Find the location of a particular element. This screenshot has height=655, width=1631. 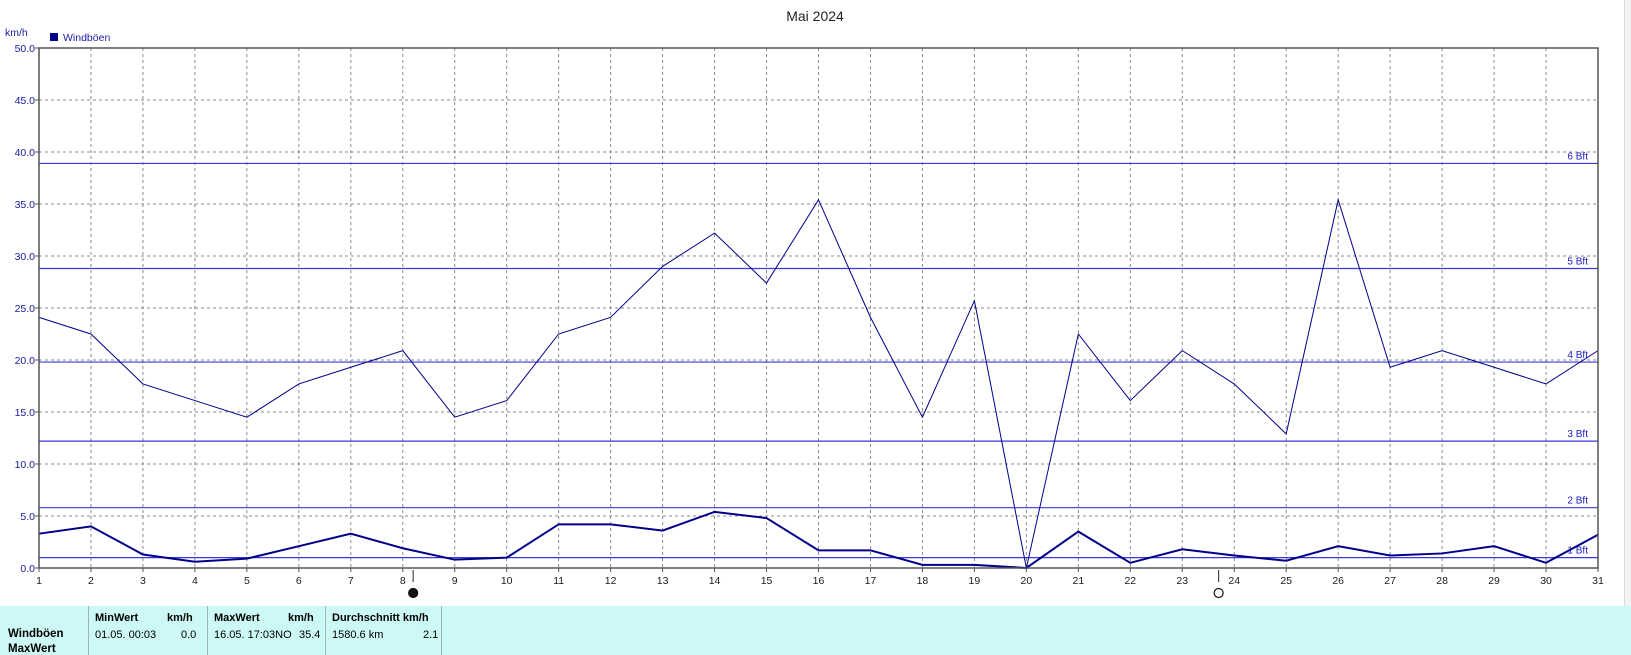

full-moon-icon is located at coordinates (1218, 593).